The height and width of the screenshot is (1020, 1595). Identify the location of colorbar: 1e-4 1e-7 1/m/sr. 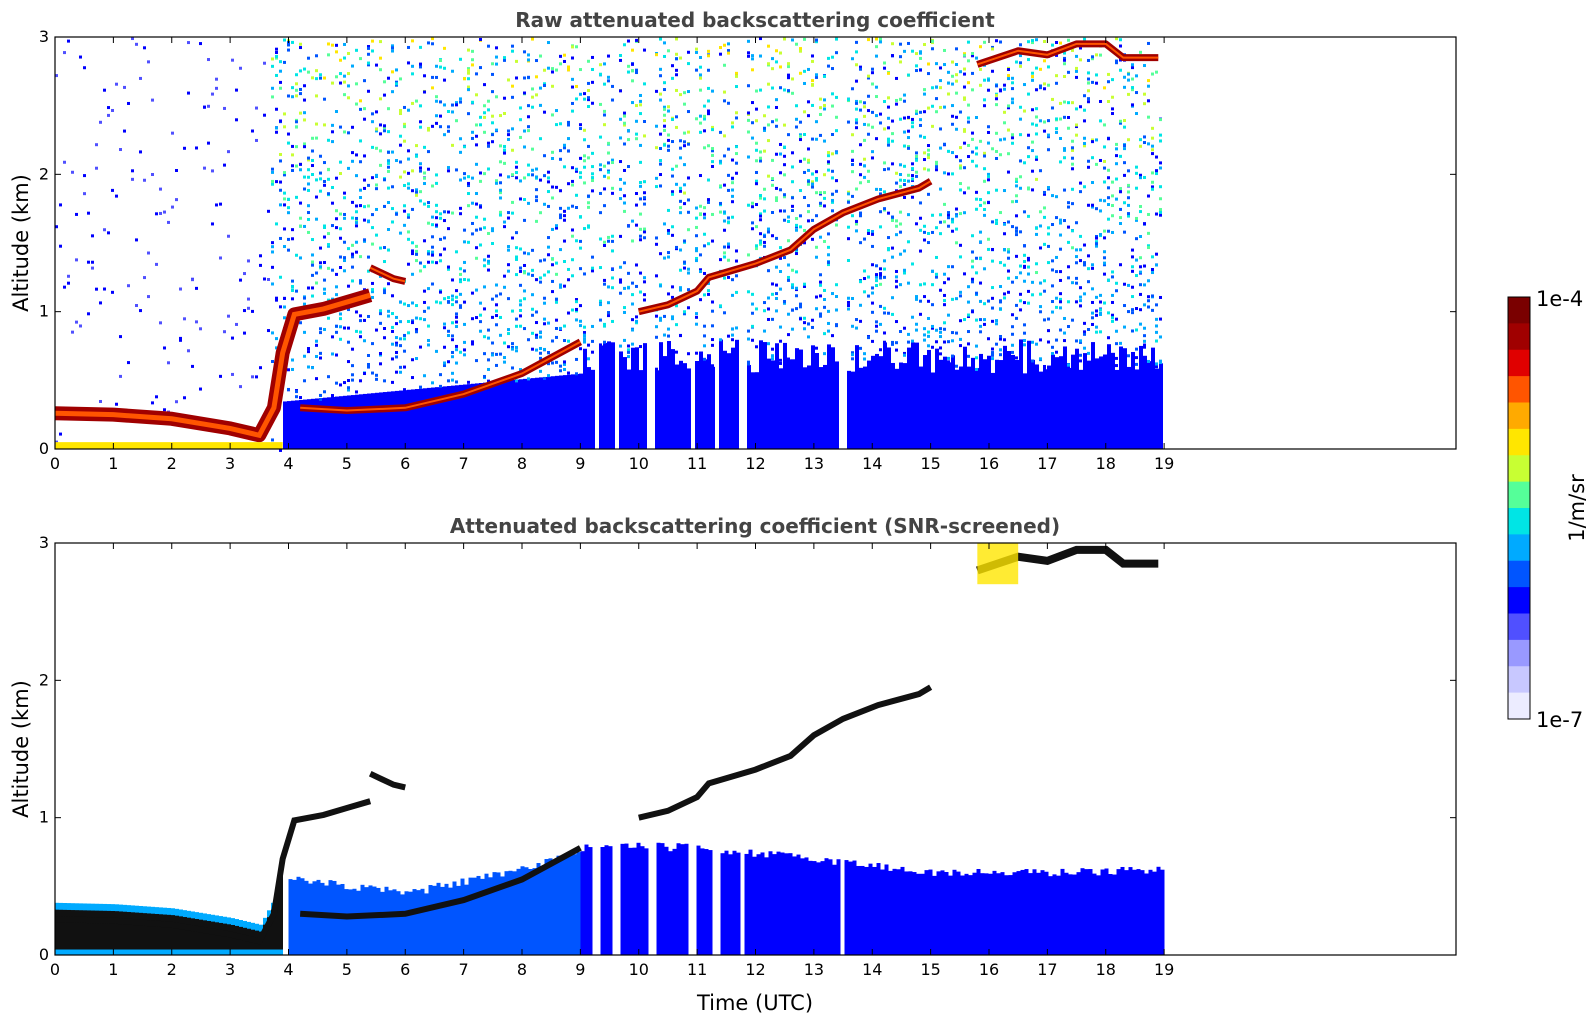
(1548, 509).